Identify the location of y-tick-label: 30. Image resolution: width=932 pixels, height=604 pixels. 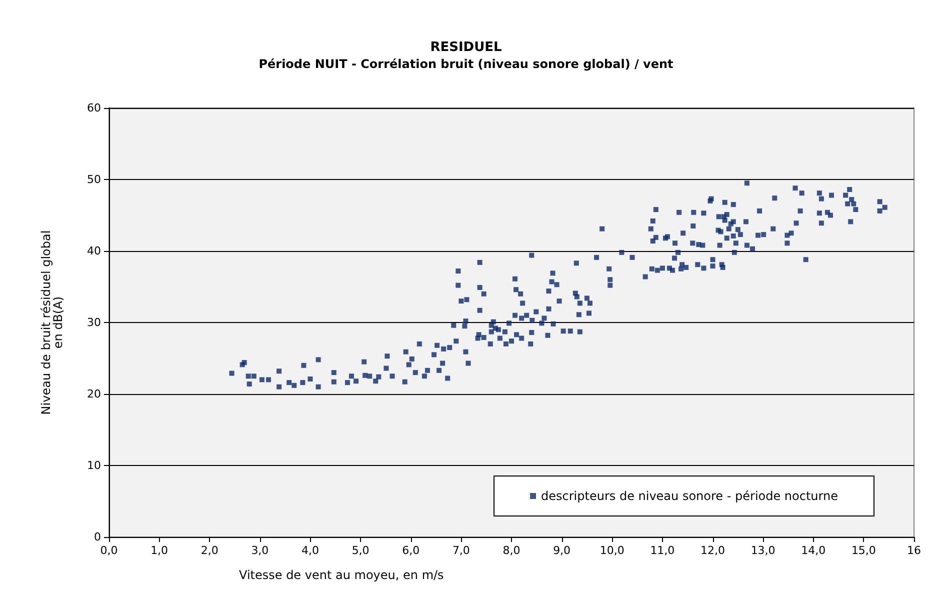
(94, 322).